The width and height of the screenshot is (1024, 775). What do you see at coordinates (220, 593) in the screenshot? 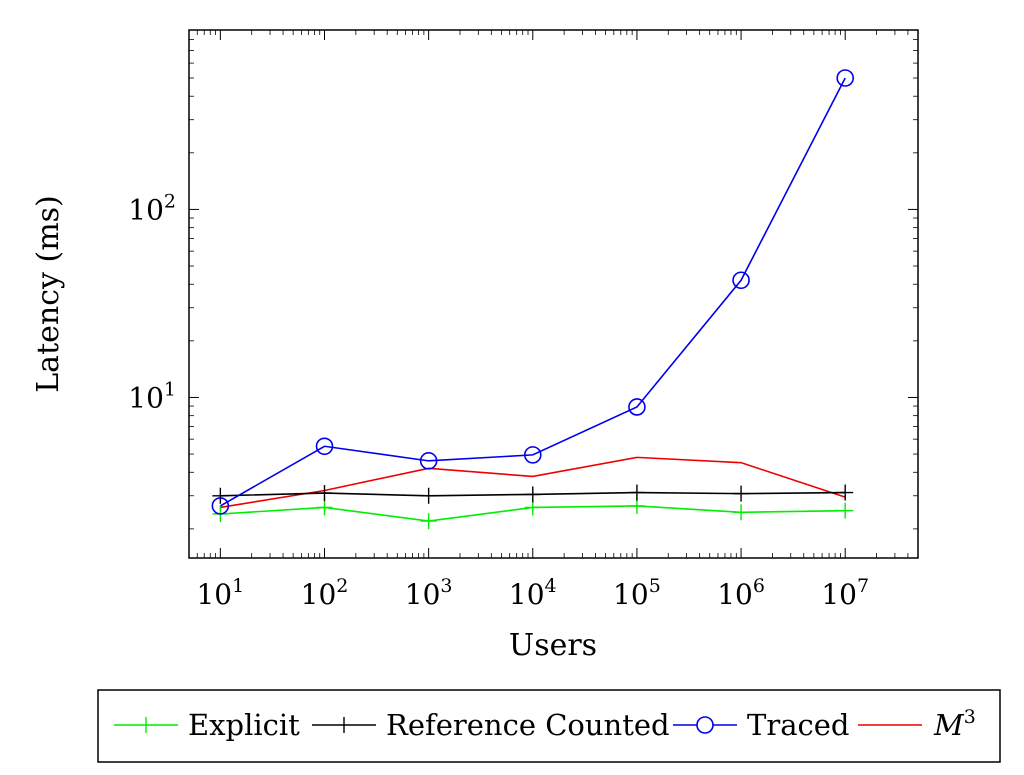
I see `x-tick-label: 101` at bounding box center [220, 593].